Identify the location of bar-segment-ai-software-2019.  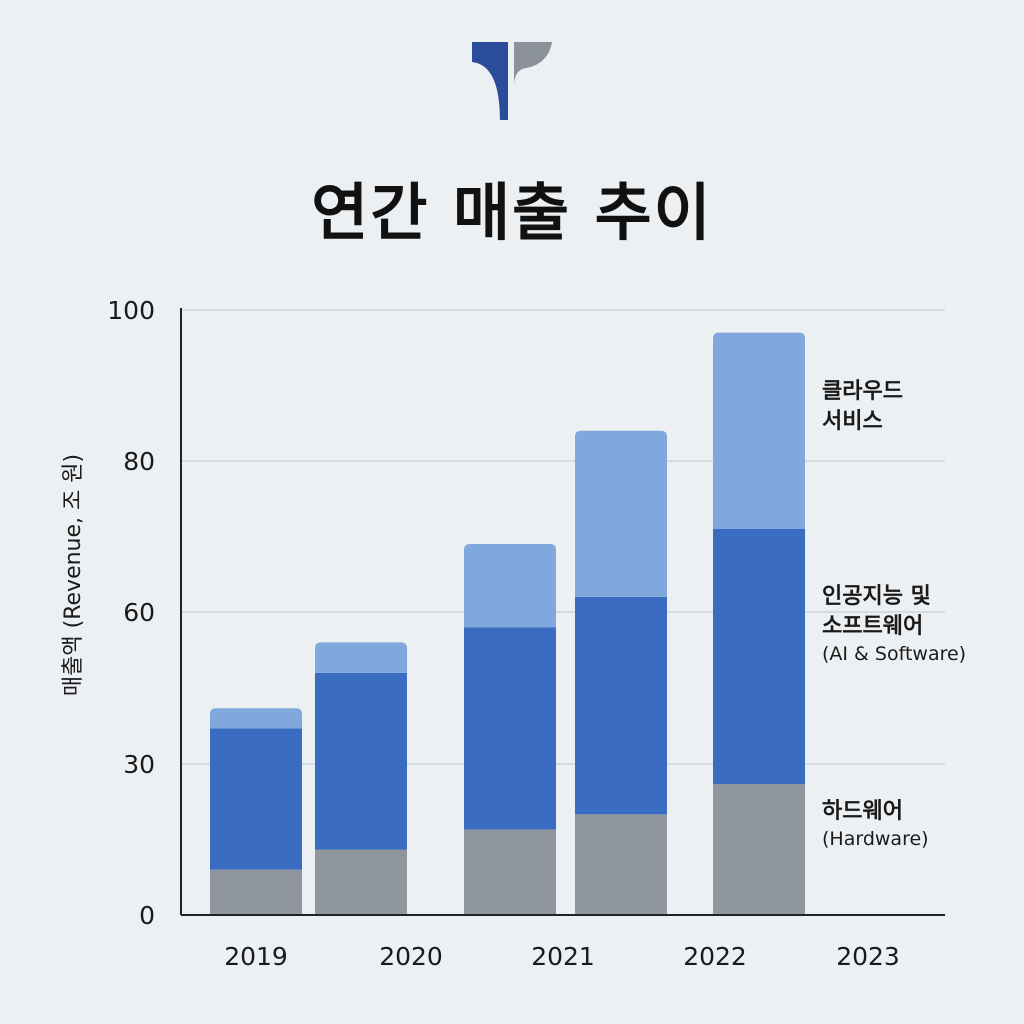
(256, 799).